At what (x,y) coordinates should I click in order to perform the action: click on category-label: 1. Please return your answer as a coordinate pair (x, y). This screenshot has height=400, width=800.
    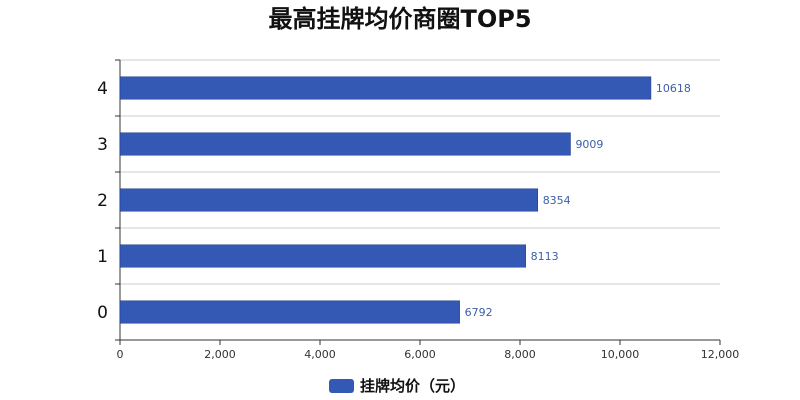
    Looking at the image, I should click on (102, 257).